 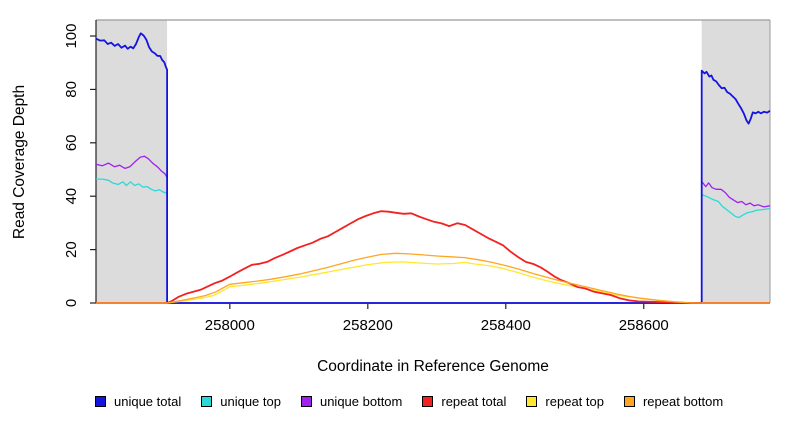 I want to click on series-line-repeat-bottom, so click(x=433, y=278).